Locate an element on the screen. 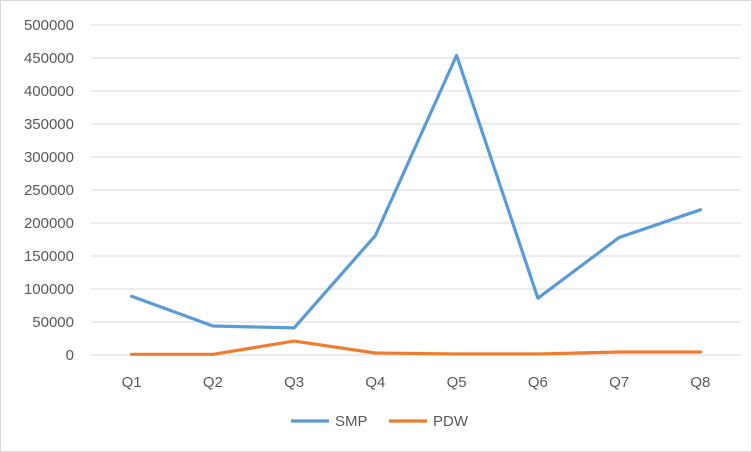  x-tick-label: Q7 is located at coordinates (619, 382).